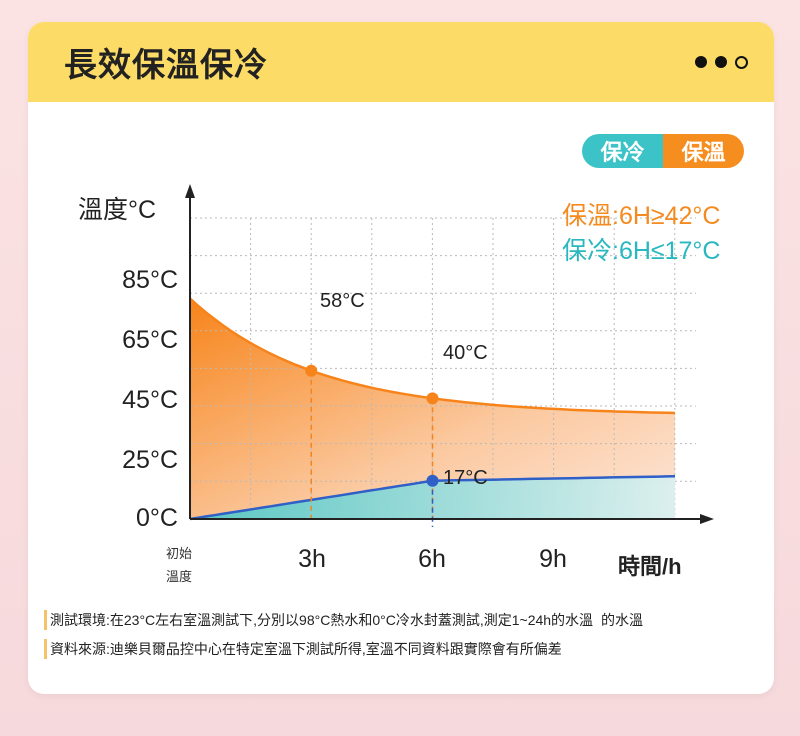  What do you see at coordinates (179, 565) in the screenshot?
I see `x-start-label: 初始 溫度` at bounding box center [179, 565].